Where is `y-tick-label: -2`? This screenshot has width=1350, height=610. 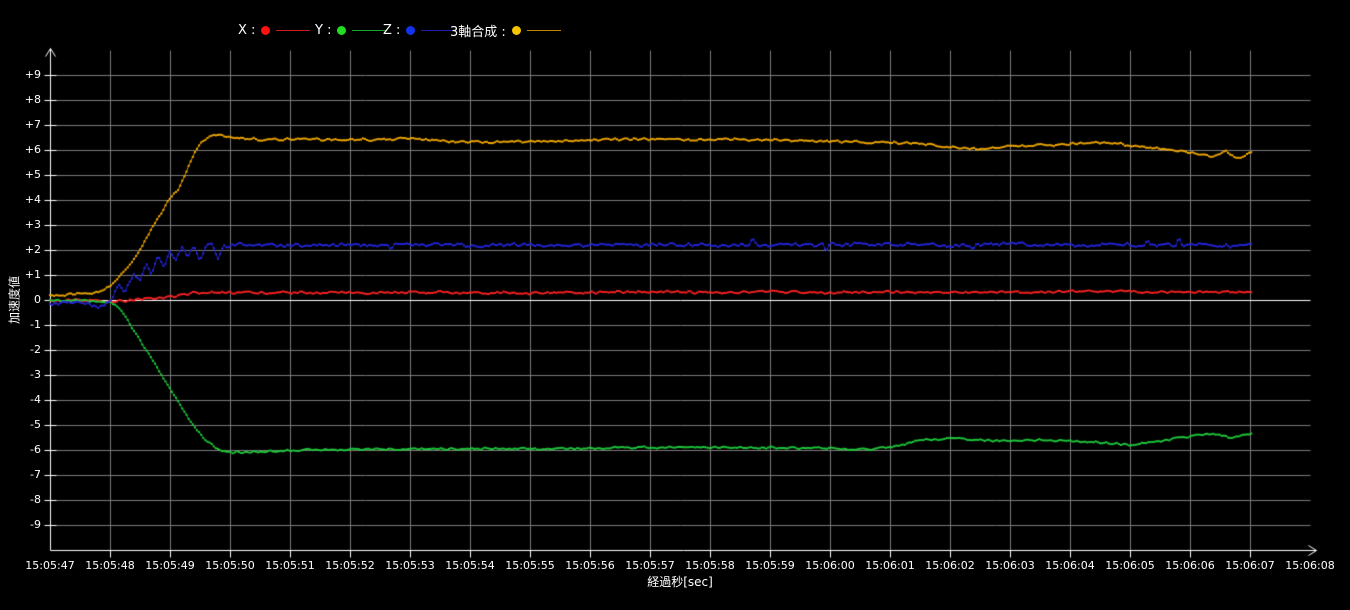
y-tick-label: -2 is located at coordinates (35, 349).